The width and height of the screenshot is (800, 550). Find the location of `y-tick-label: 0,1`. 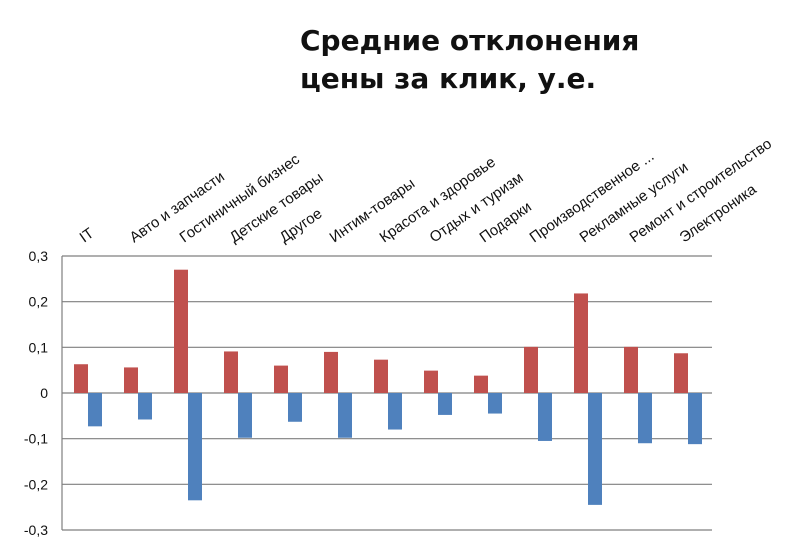

y-tick-label: 0,1 is located at coordinates (39, 347).